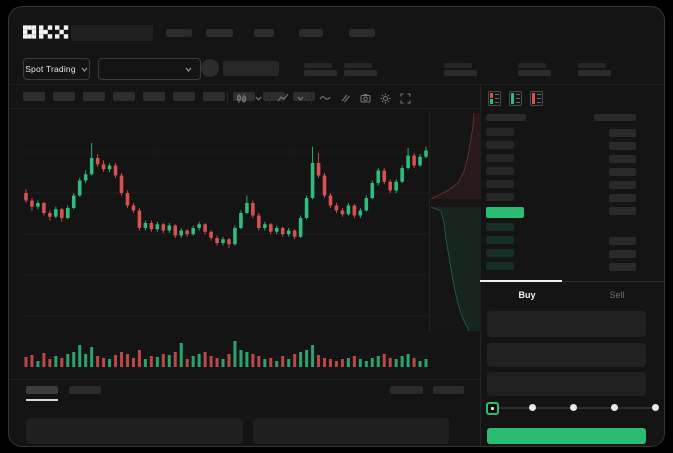 Image resolution: width=673 pixels, height=453 pixels. What do you see at coordinates (42, 390) in the screenshot?
I see `bottom-tab-active-placeholder` at bounding box center [42, 390].